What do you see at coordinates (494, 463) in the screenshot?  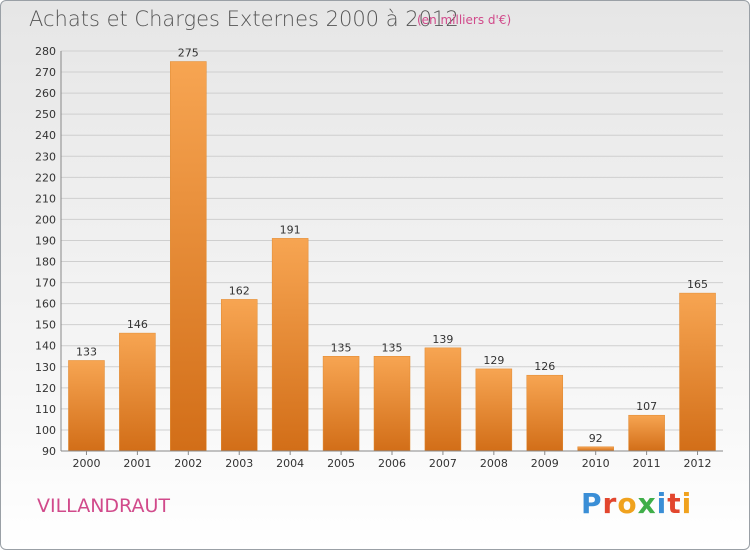 I see `x-tick-label: 2008` at bounding box center [494, 463].